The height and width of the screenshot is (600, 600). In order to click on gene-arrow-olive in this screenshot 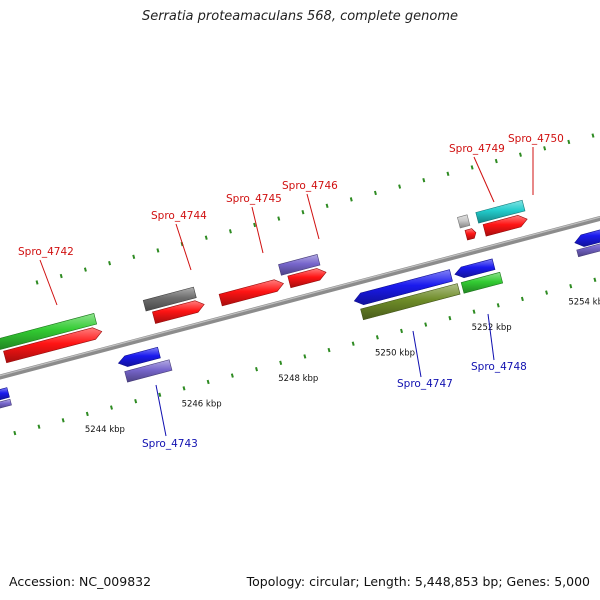, I will do `click(410, 302)`.